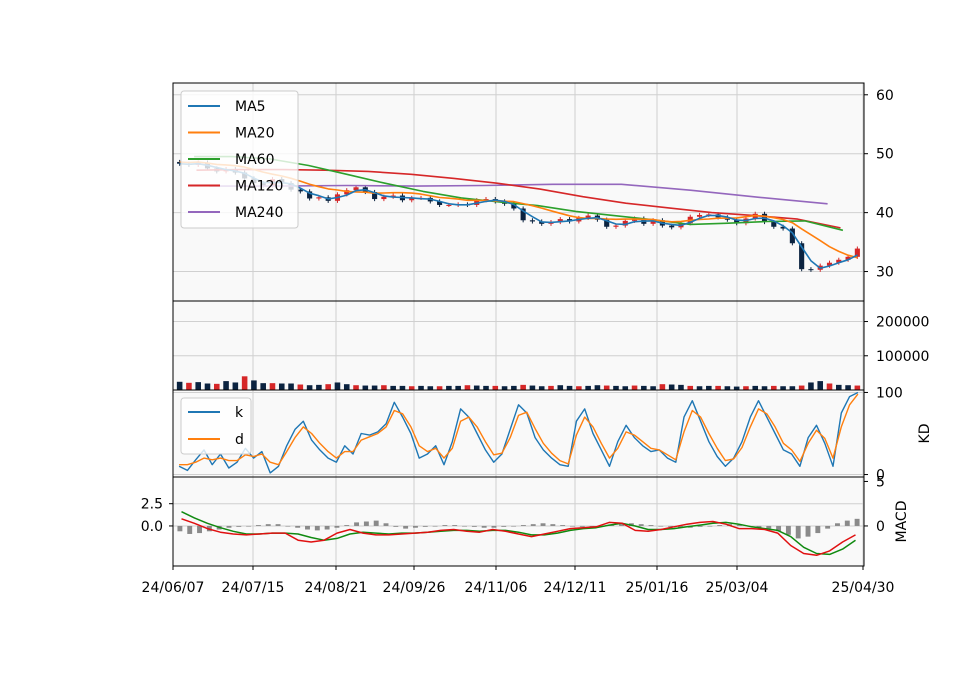  Describe the element at coordinates (253, 588) in the screenshot. I see `x-tick-label: 24/07/15` at that location.